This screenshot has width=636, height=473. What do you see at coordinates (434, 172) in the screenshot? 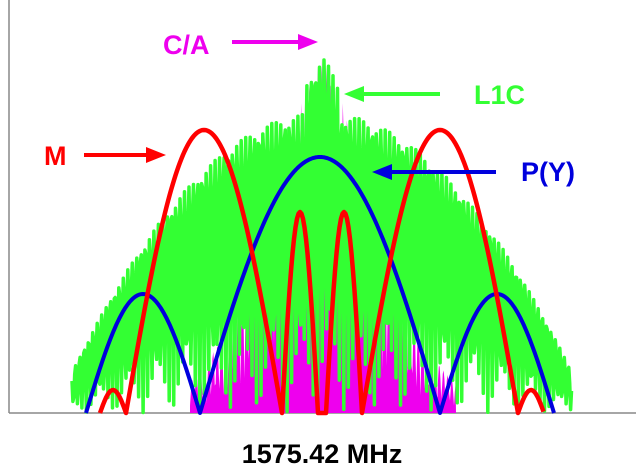
I see `py-arrow` at bounding box center [434, 172].